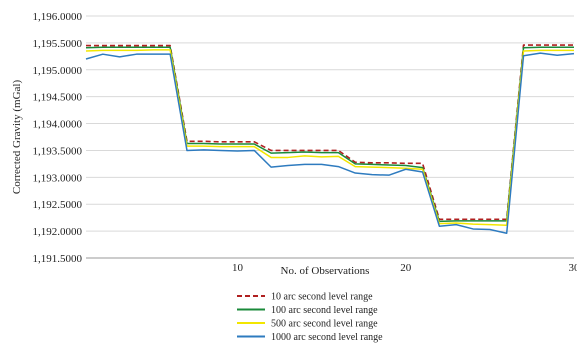  Describe the element at coordinates (58, 232) in the screenshot. I see `y-tick-label: 1,192.0000` at that location.